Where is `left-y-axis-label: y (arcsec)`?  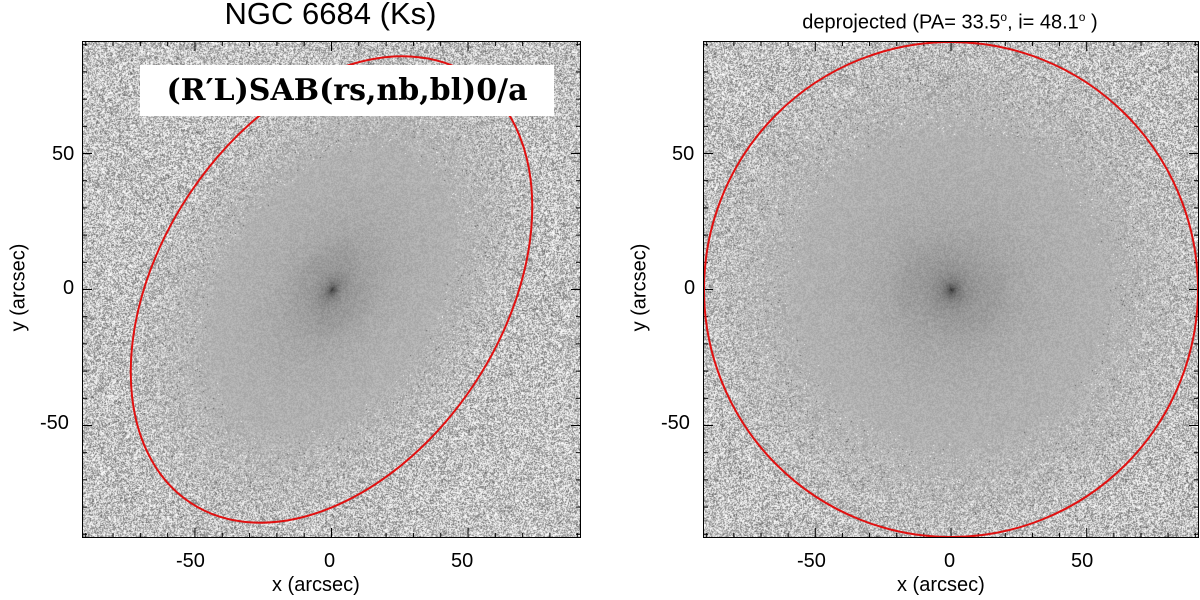 left-y-axis-label: y (arcsec) is located at coordinates (18, 287).